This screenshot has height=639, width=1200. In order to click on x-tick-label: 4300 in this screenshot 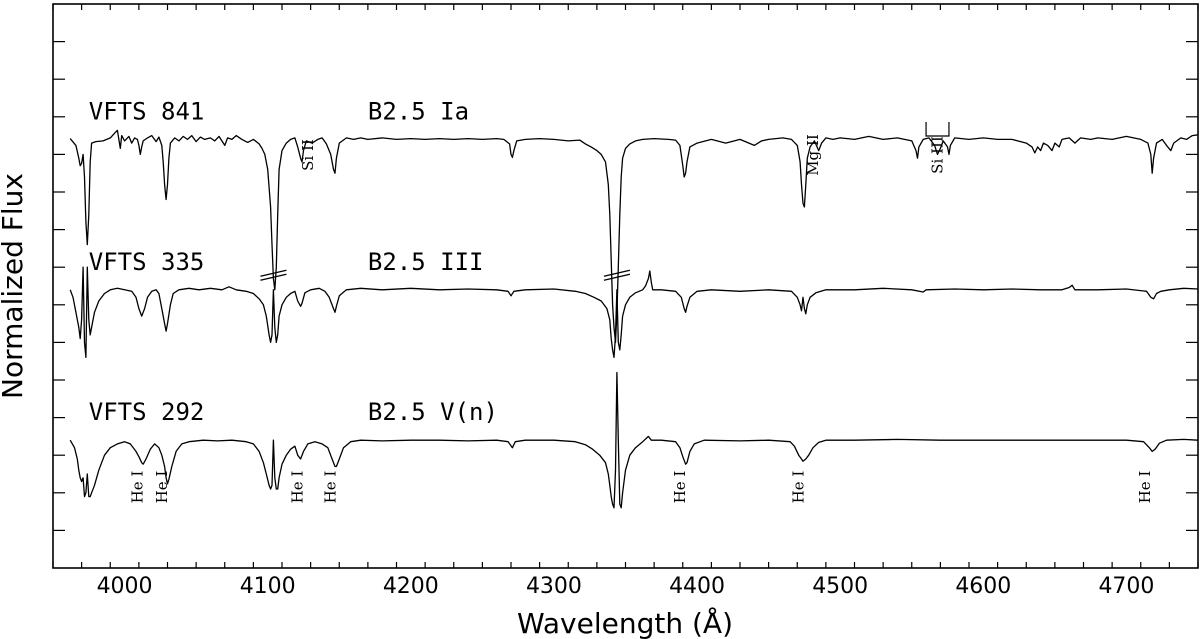, I will do `click(554, 586)`.